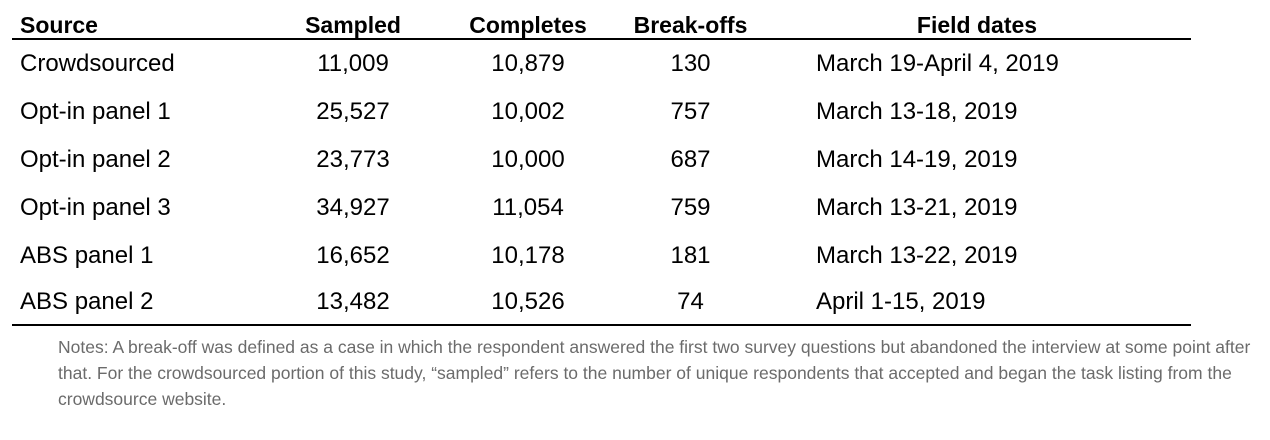 This screenshot has width=1270, height=440. Describe the element at coordinates (528, 24) in the screenshot. I see `header-completes: Completes` at that location.